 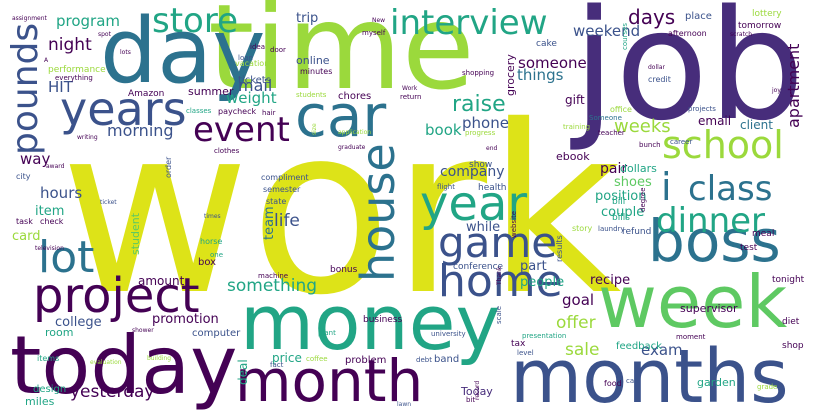 What do you see at coordinates (711, 221) in the screenshot?
I see `word: dinner` at bounding box center [711, 221].